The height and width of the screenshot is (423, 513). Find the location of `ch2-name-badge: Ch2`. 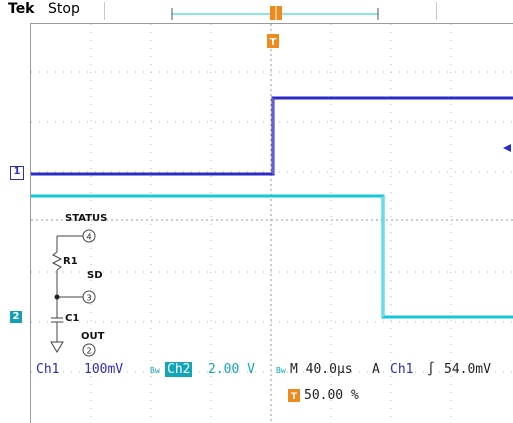

ch2-name-badge: Ch2 is located at coordinates (179, 369).